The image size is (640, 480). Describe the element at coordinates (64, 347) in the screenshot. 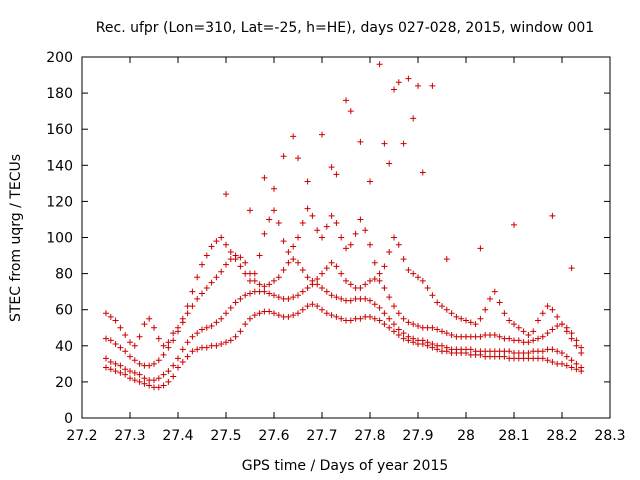

I see `y-tick-label: 40` at that location.